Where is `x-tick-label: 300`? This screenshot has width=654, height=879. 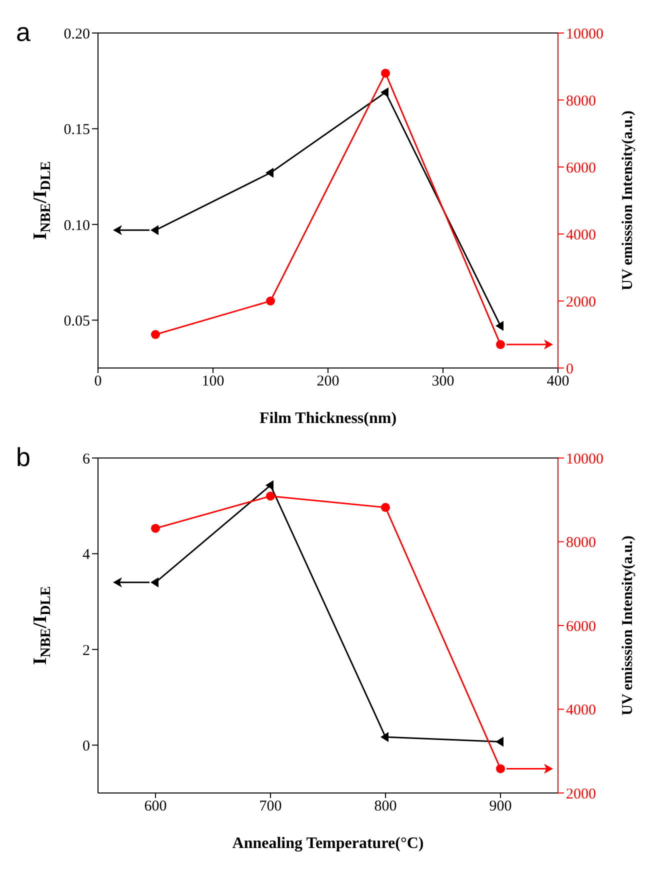 x-tick-label: 300 is located at coordinates (443, 382).